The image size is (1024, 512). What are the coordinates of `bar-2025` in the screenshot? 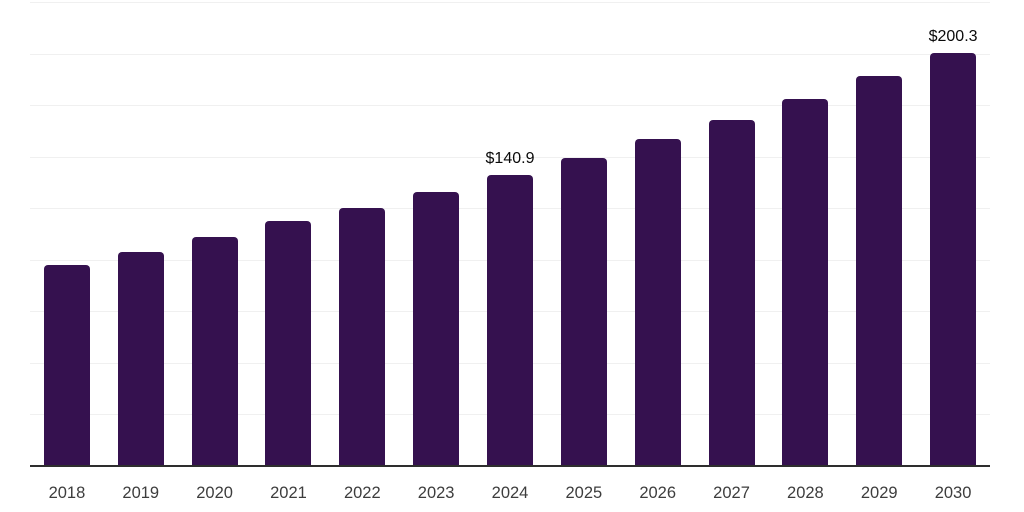 It's located at (583, 311).